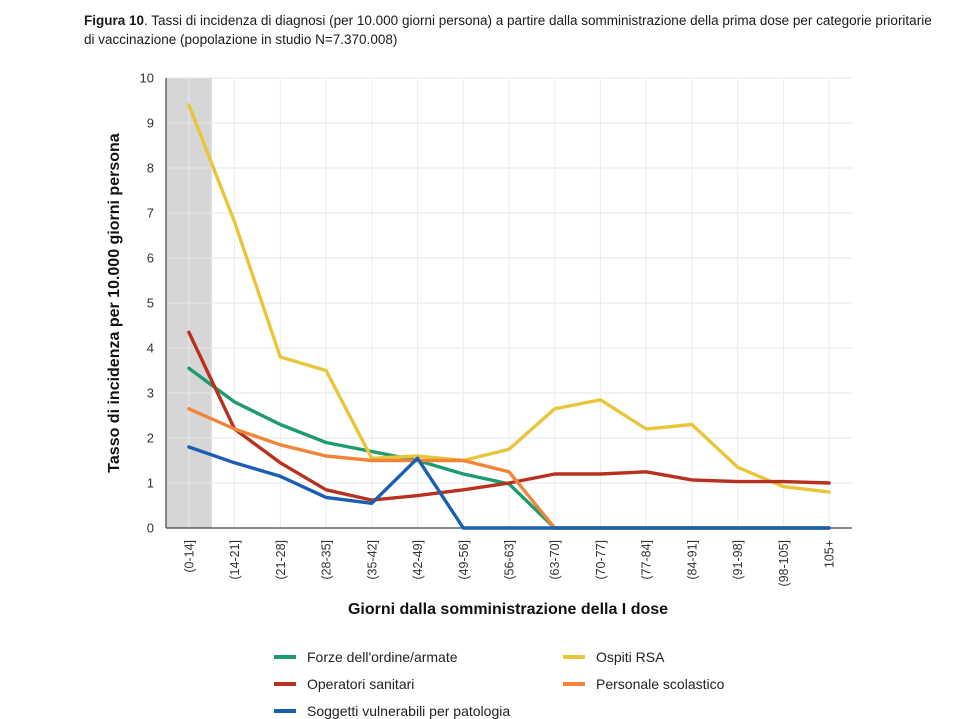  I want to click on y-tick-label: 5, so click(150, 303).